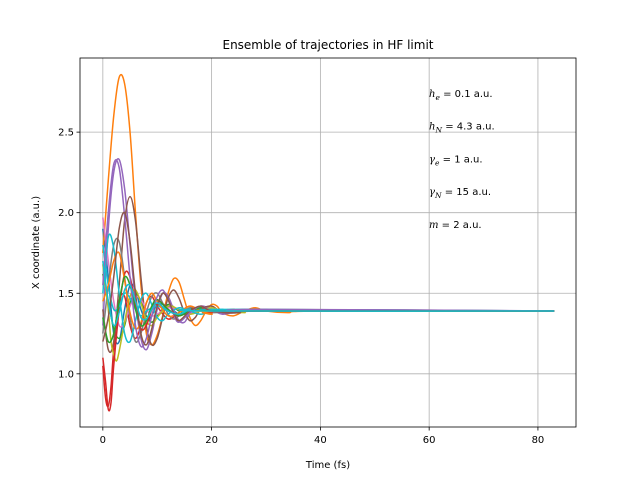 This screenshot has height=480, width=640. Describe the element at coordinates (538, 440) in the screenshot. I see `x-tick-label: 80` at that location.